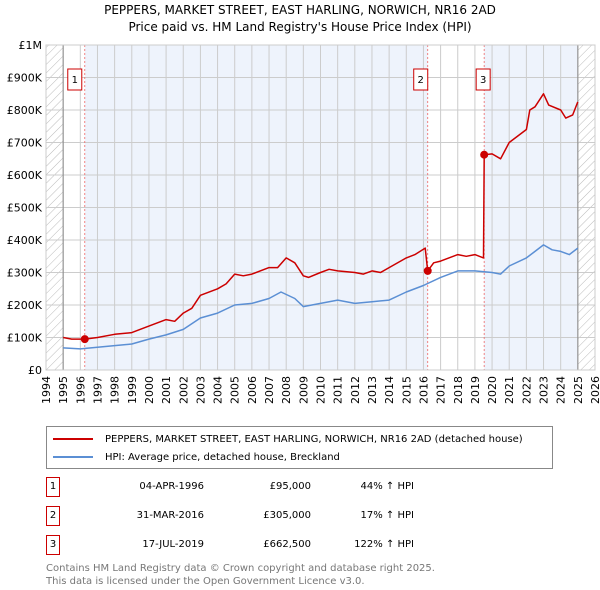 The width and height of the screenshot is (600, 590). What do you see at coordinates (53, 516) in the screenshot?
I see `sale-marker-label: 2` at bounding box center [53, 516].